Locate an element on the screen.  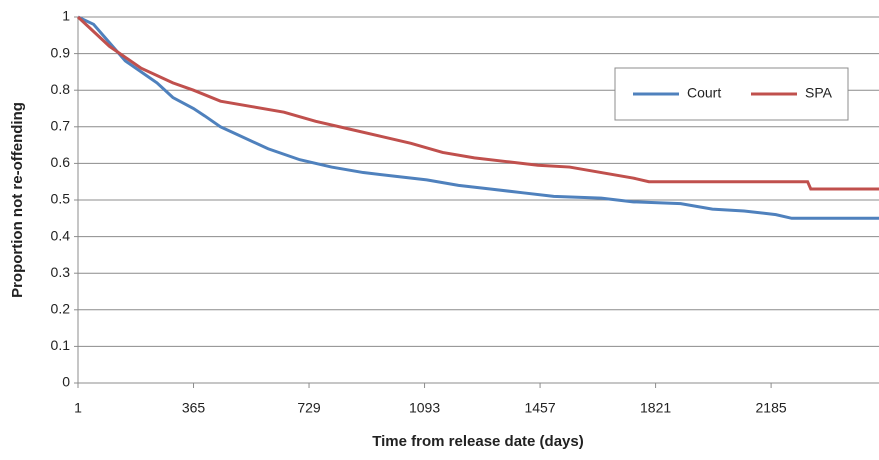
y-tick-label: 0.2 is located at coordinates (61, 309).